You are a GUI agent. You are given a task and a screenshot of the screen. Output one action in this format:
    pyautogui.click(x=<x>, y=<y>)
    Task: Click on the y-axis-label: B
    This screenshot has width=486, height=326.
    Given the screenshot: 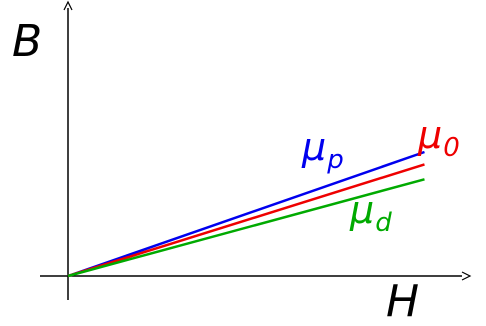 What is the action you would take?
    pyautogui.click(x=27, y=41)
    